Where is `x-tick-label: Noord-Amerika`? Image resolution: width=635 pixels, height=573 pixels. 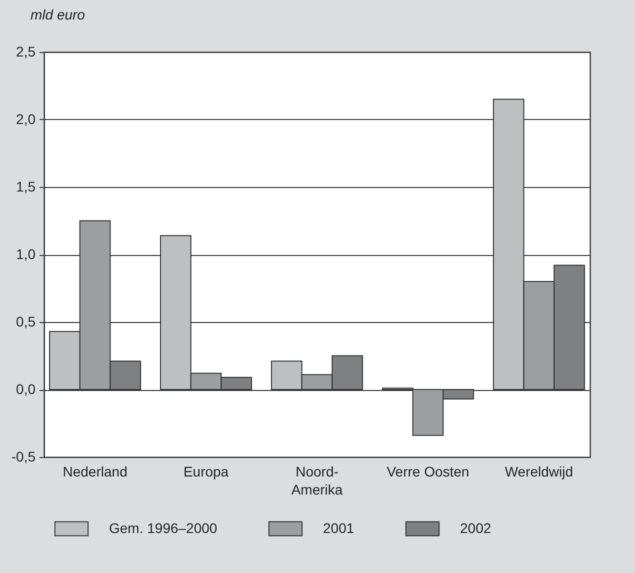
x-tick-label: Noord-Amerika is located at coordinates (317, 481).